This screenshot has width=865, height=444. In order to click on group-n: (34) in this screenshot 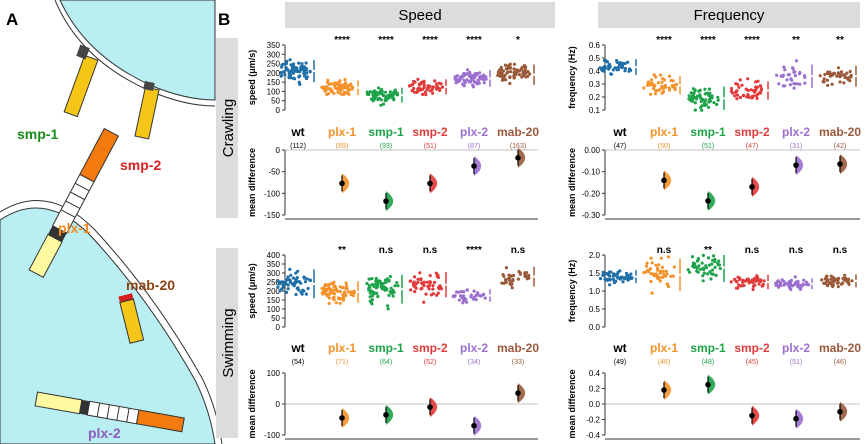, I will do `click(474, 362)`.